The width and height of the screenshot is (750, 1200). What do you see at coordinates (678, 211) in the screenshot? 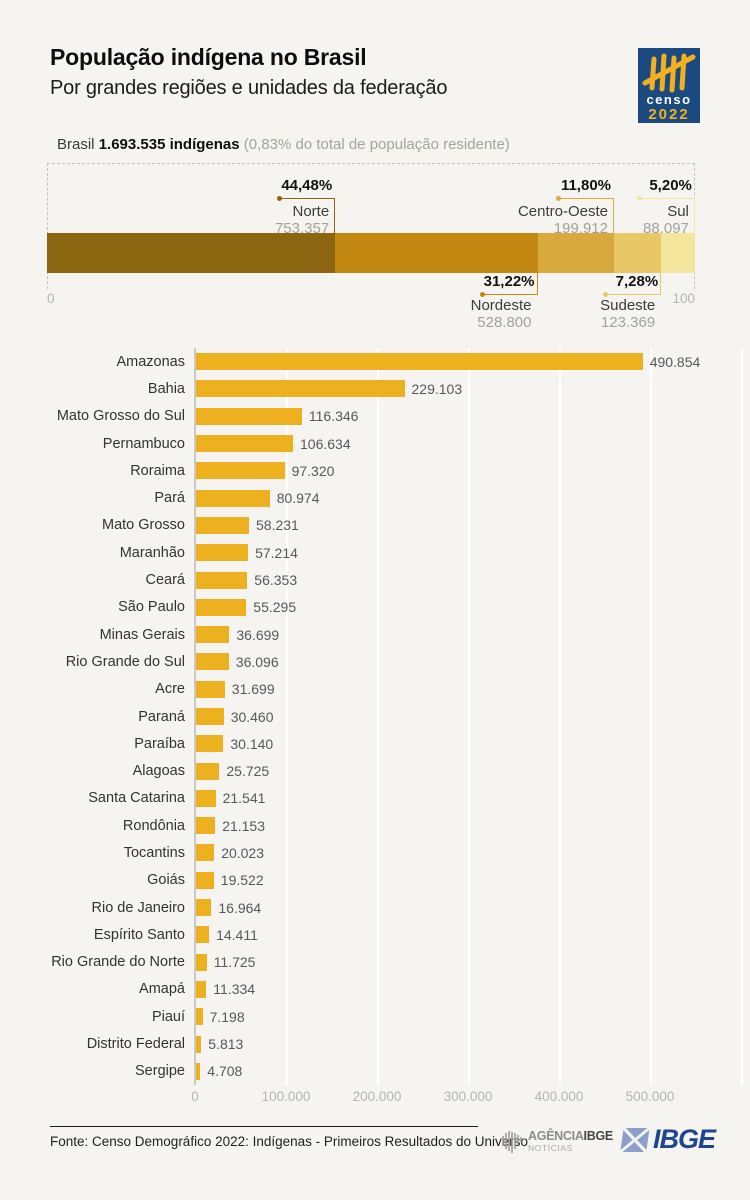
I see `region-name: Sul` at bounding box center [678, 211].